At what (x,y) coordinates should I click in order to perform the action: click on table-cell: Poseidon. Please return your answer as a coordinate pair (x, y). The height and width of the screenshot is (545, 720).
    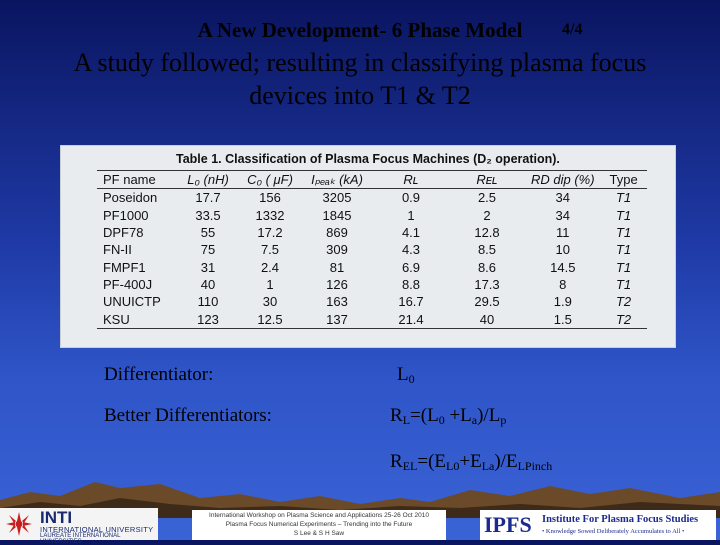
    Looking at the image, I should click on (130, 198).